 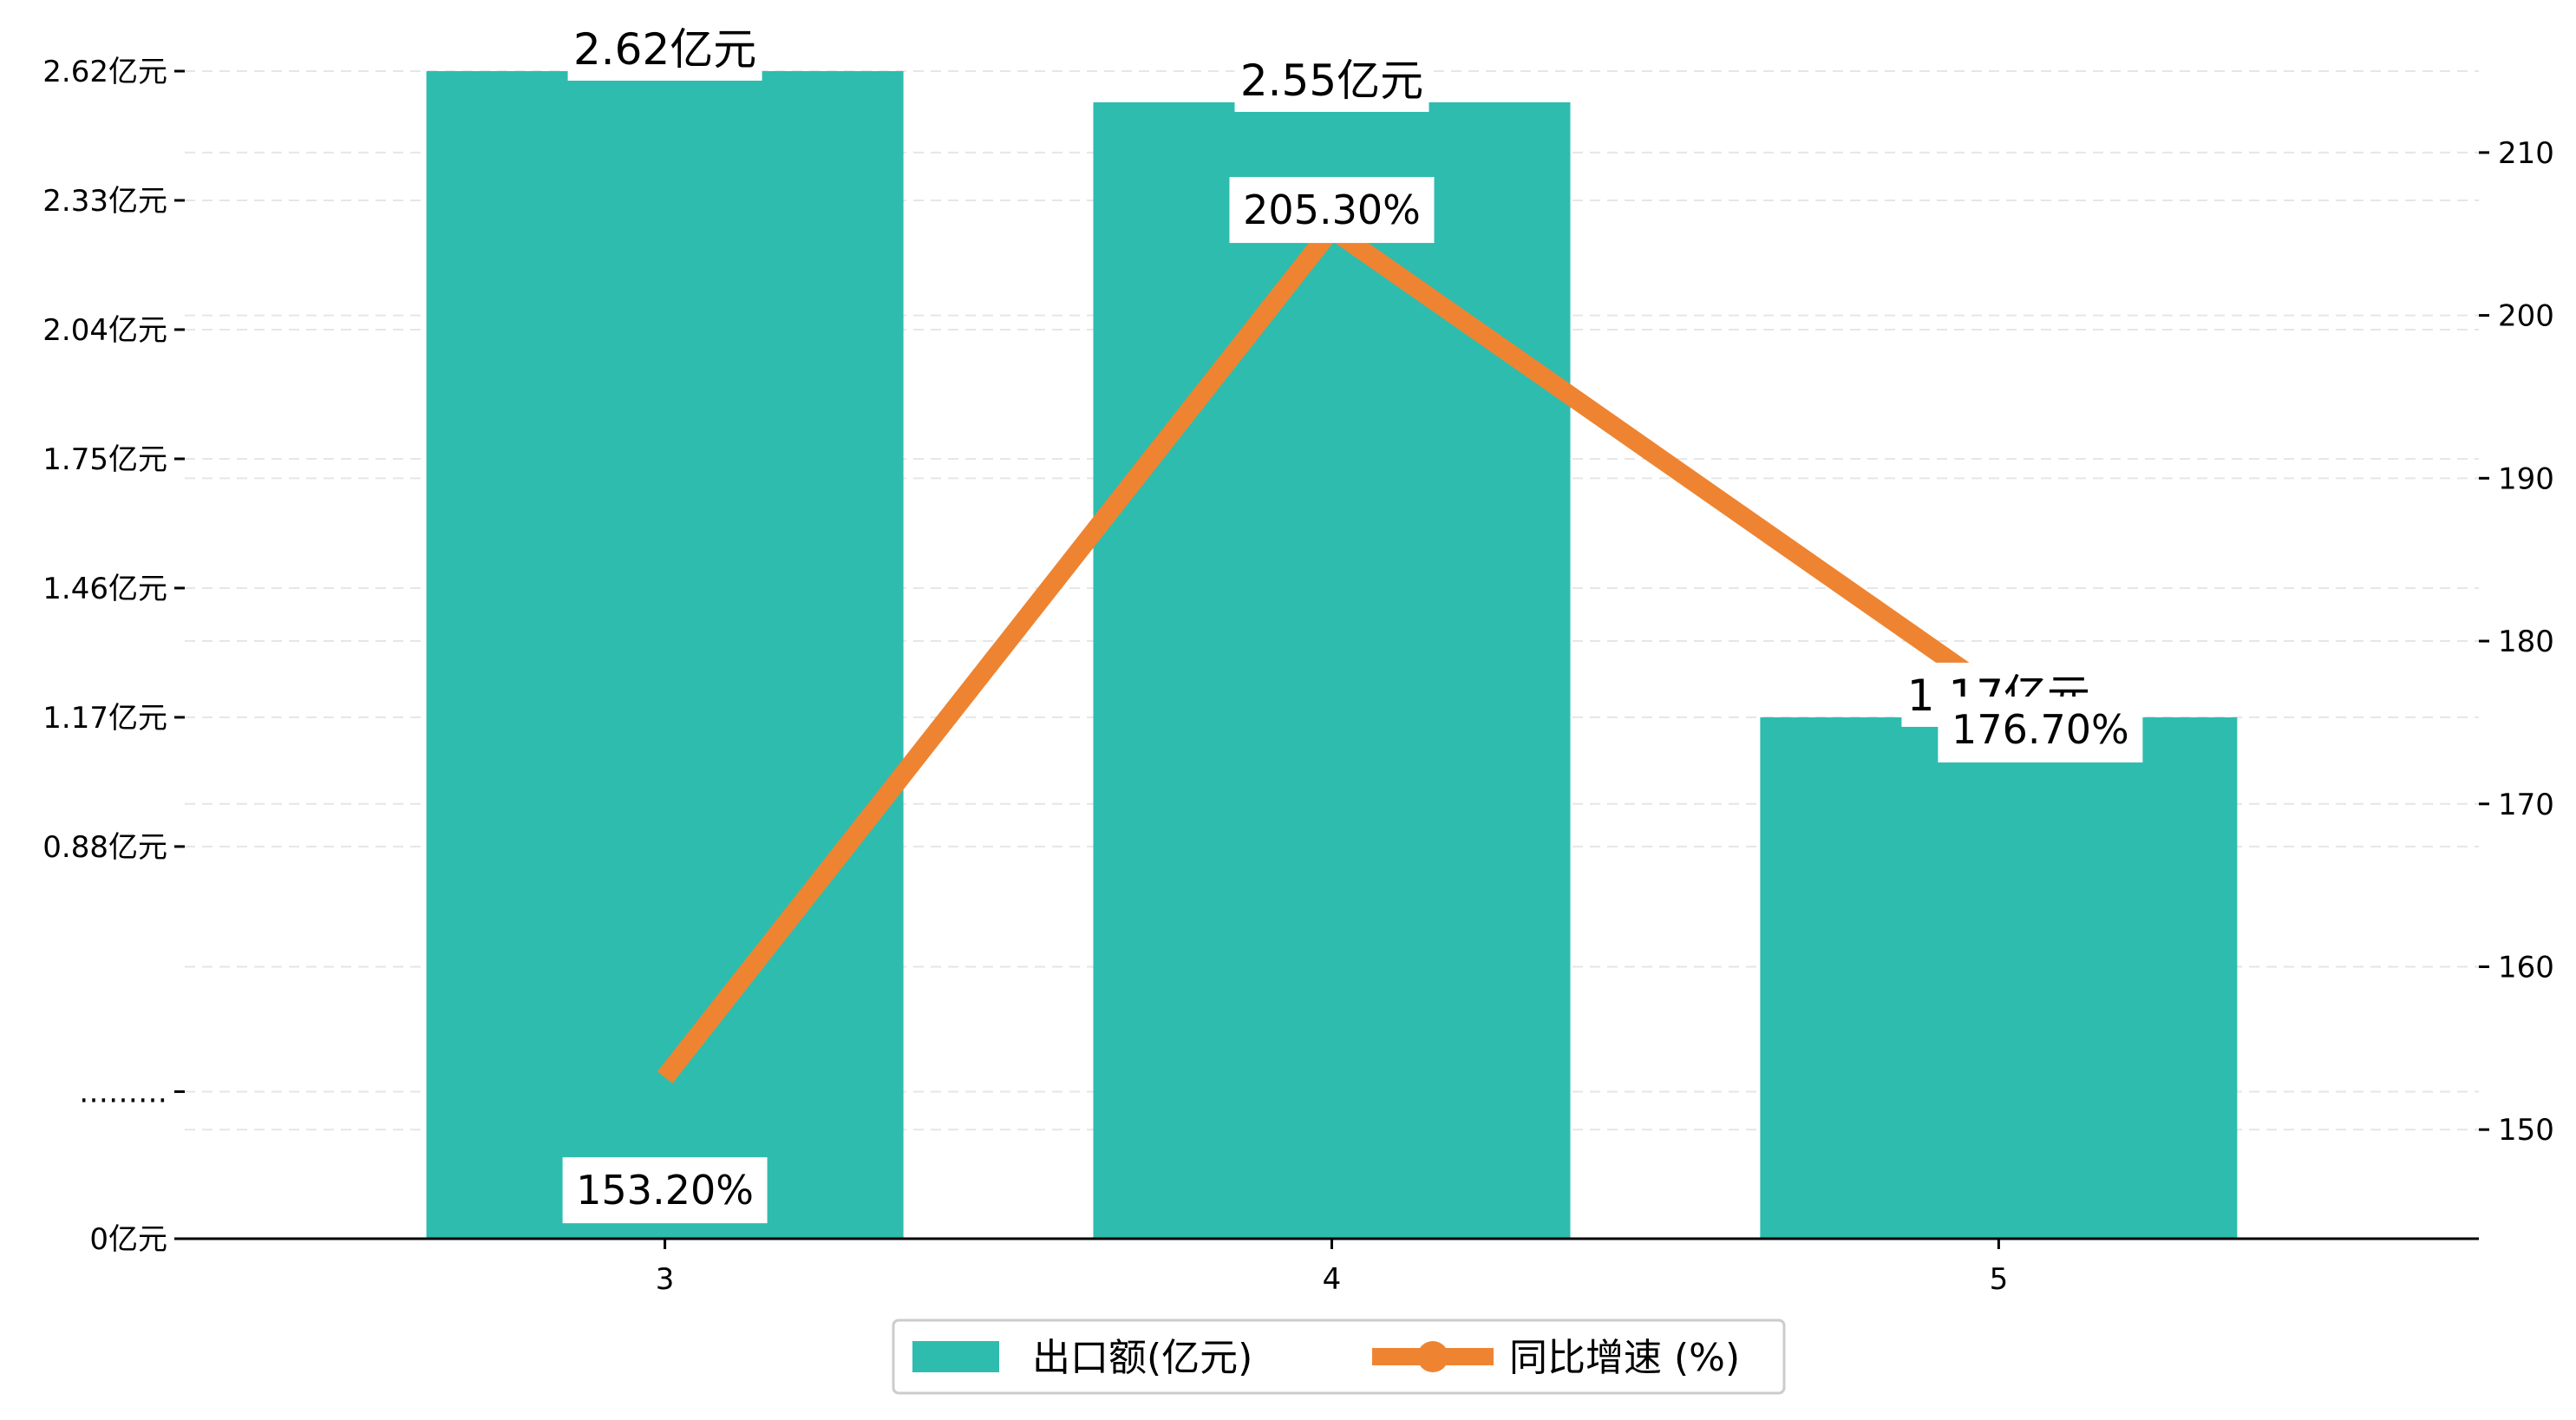 What do you see at coordinates (104, 589) in the screenshot?
I see `left-tick-label: 1.46亿元` at bounding box center [104, 589].